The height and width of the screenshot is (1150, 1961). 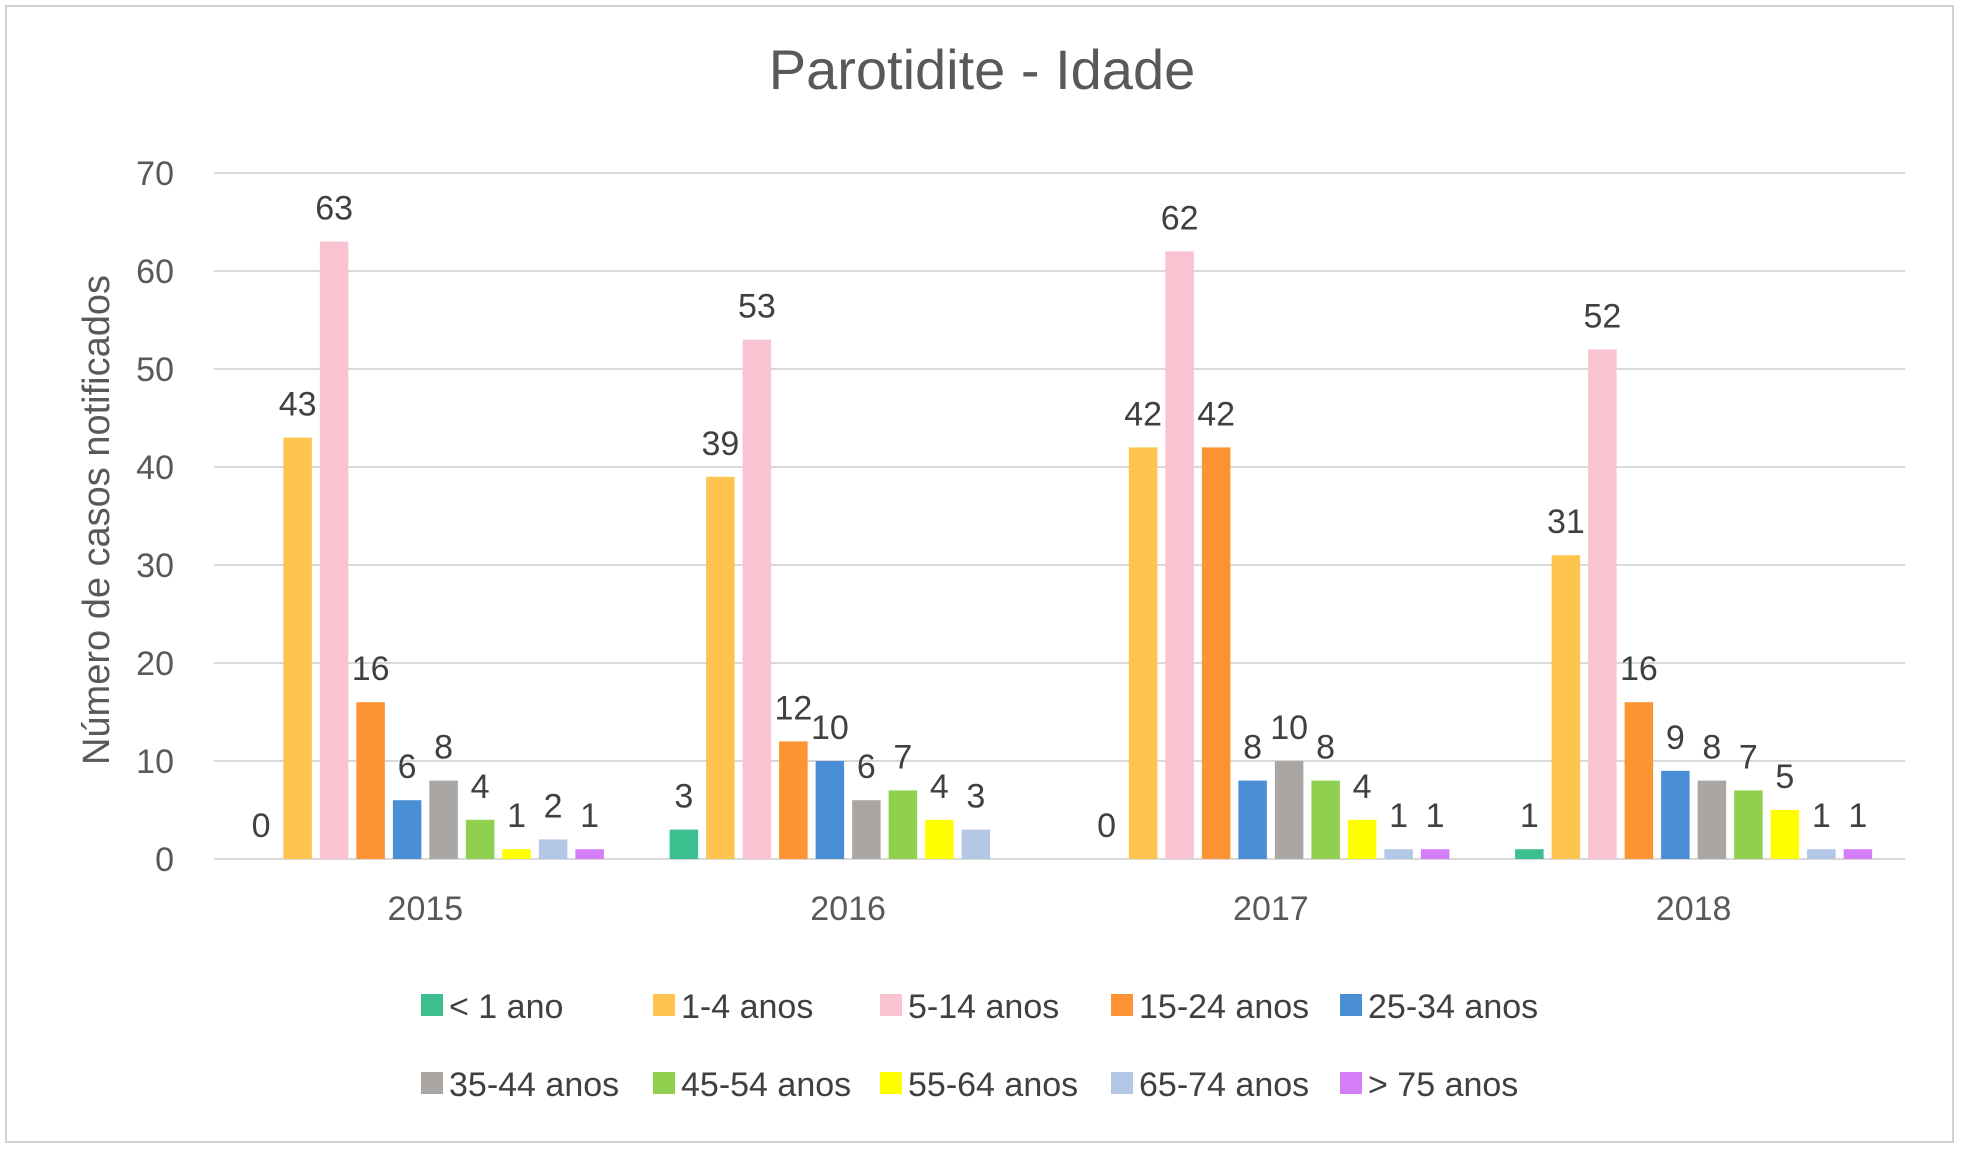 I want to click on legend-label: 5-14 anos, so click(x=983, y=1007).